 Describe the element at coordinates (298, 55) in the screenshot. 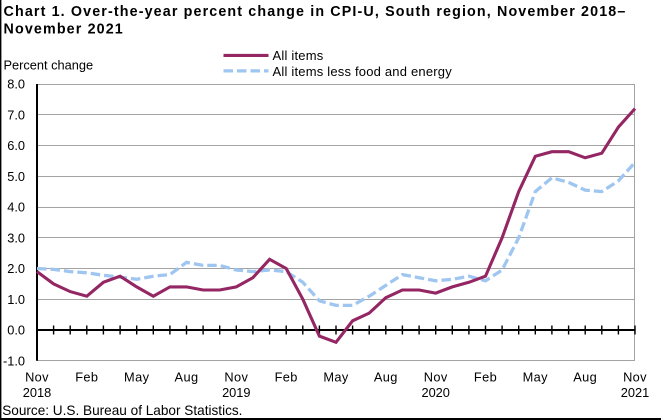

I see `svg-text: All items` at that location.